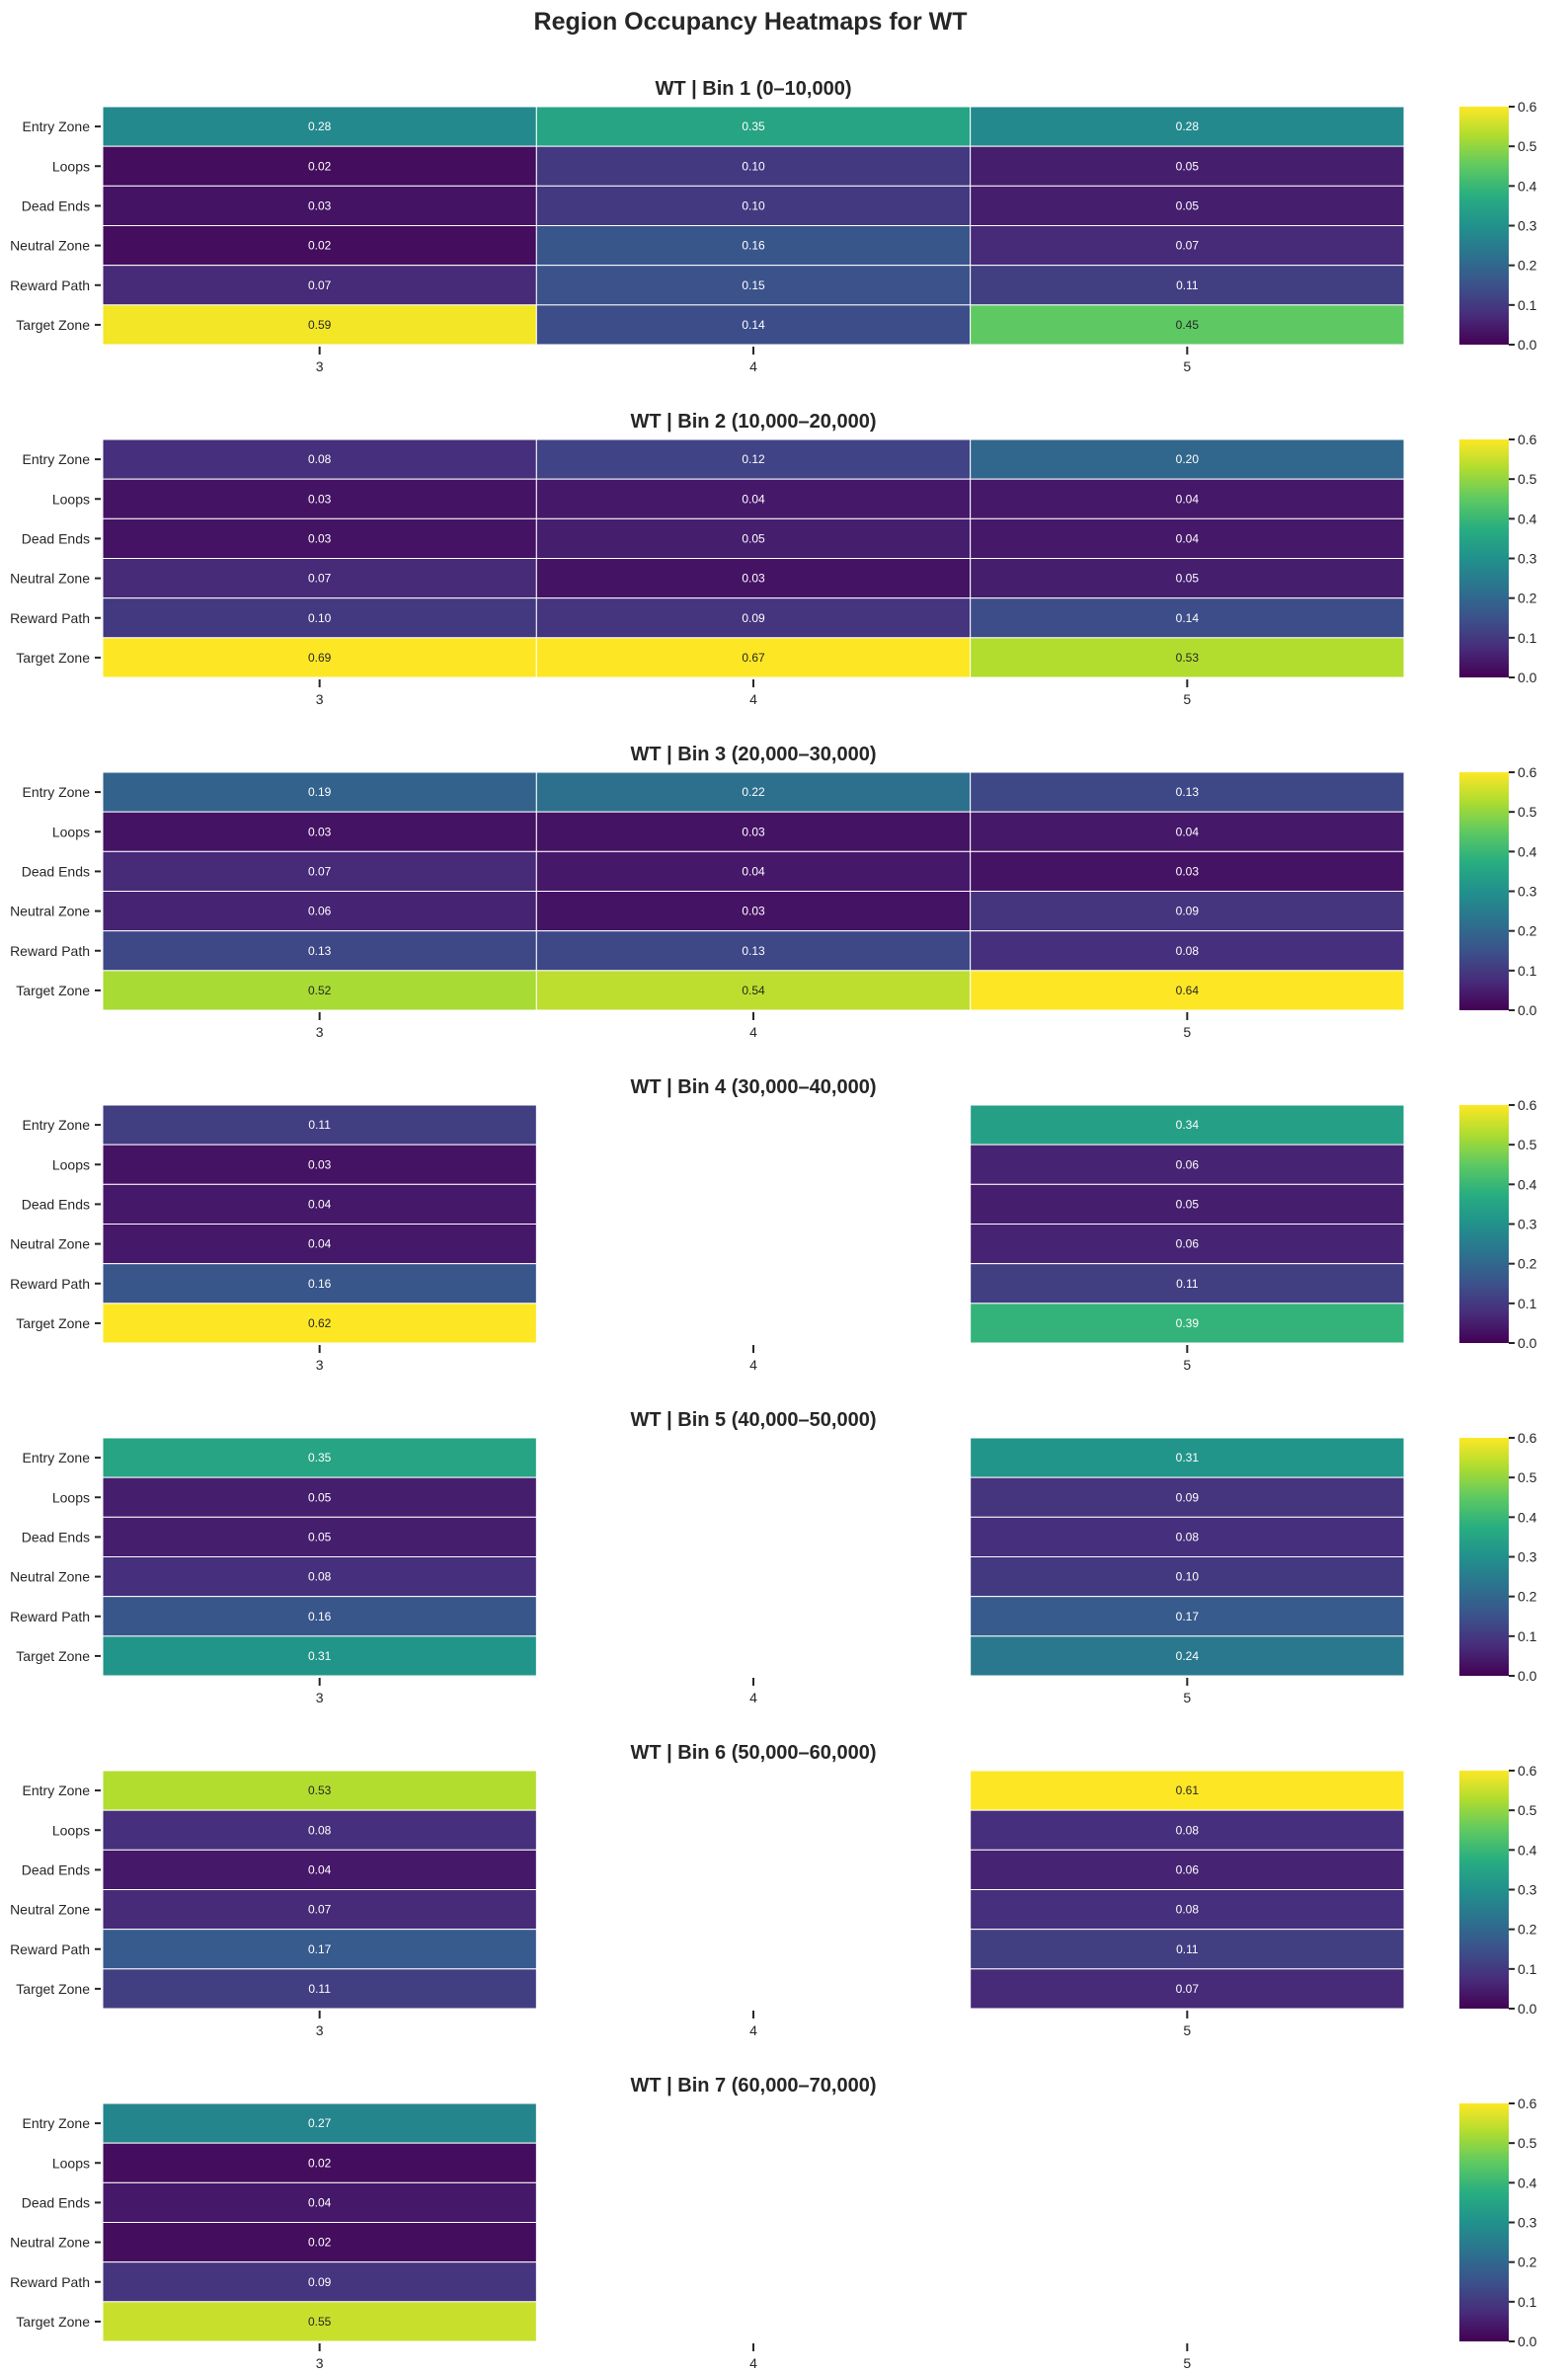  What do you see at coordinates (753, 951) in the screenshot?
I see `cell-value-label: 0.13` at bounding box center [753, 951].